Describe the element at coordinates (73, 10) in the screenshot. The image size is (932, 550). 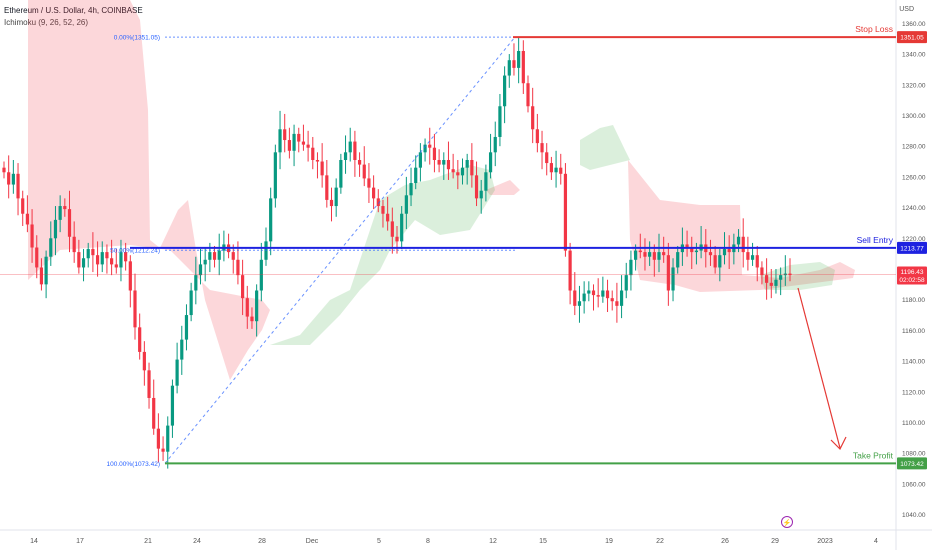
I see `symbol-title: Ethereum / U.S. Dollar, 4h, COINBASE` at that location.